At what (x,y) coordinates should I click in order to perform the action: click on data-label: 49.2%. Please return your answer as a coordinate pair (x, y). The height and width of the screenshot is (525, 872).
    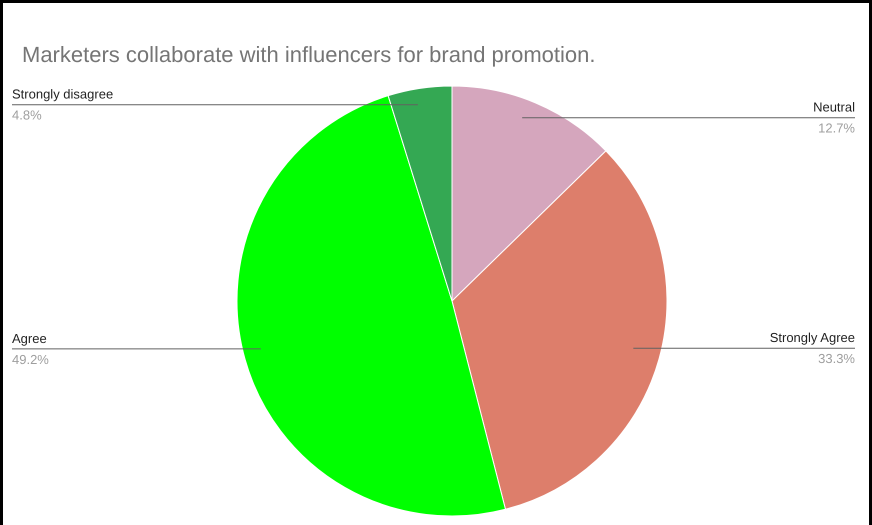
    Looking at the image, I should click on (31, 359).